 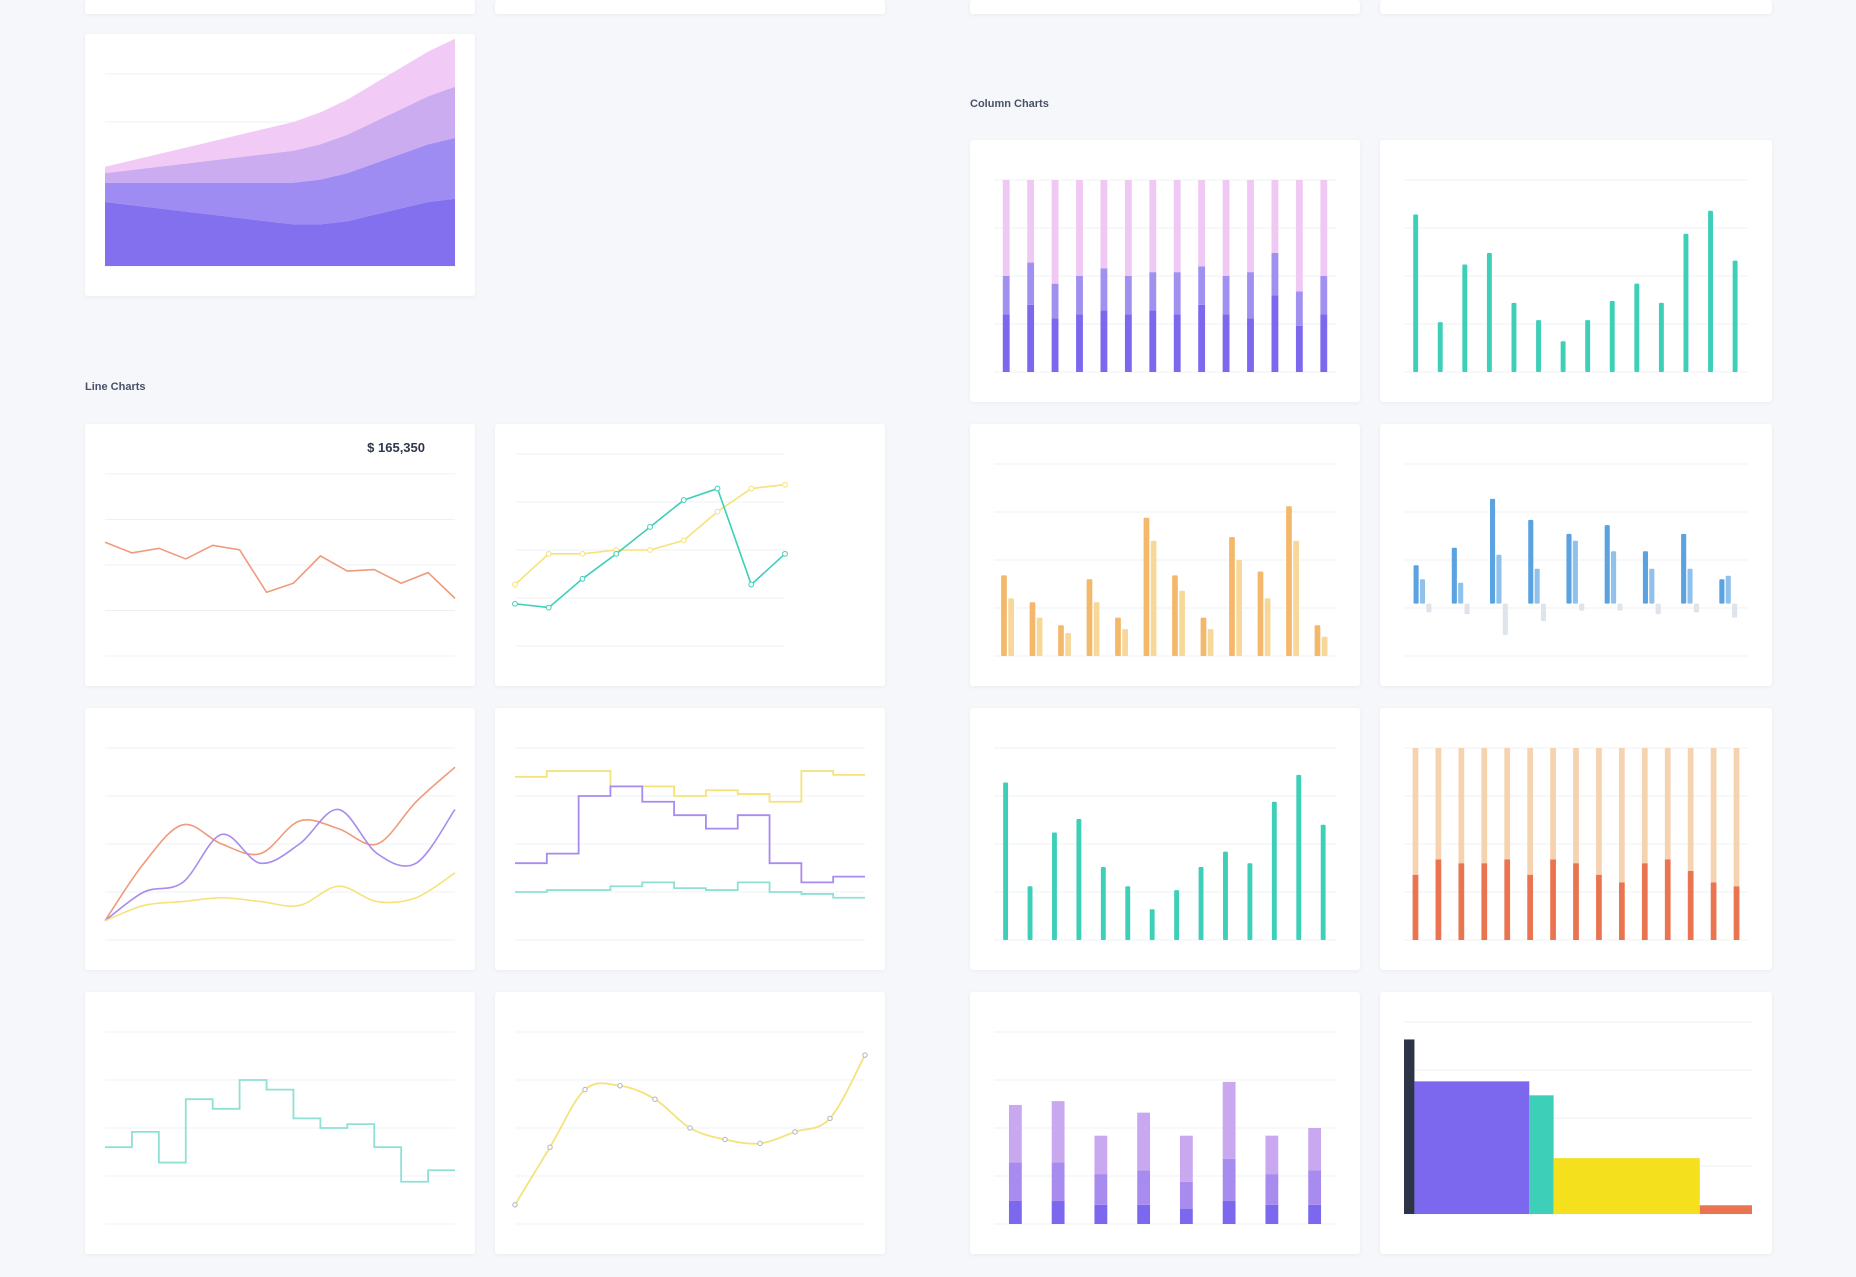 I want to click on section-title-line: Line Charts, so click(x=115, y=387).